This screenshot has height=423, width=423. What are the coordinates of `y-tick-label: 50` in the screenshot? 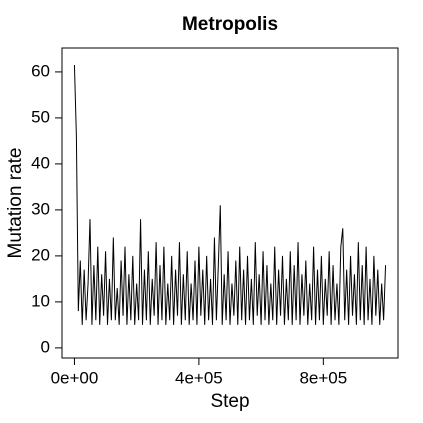 It's located at (40, 116).